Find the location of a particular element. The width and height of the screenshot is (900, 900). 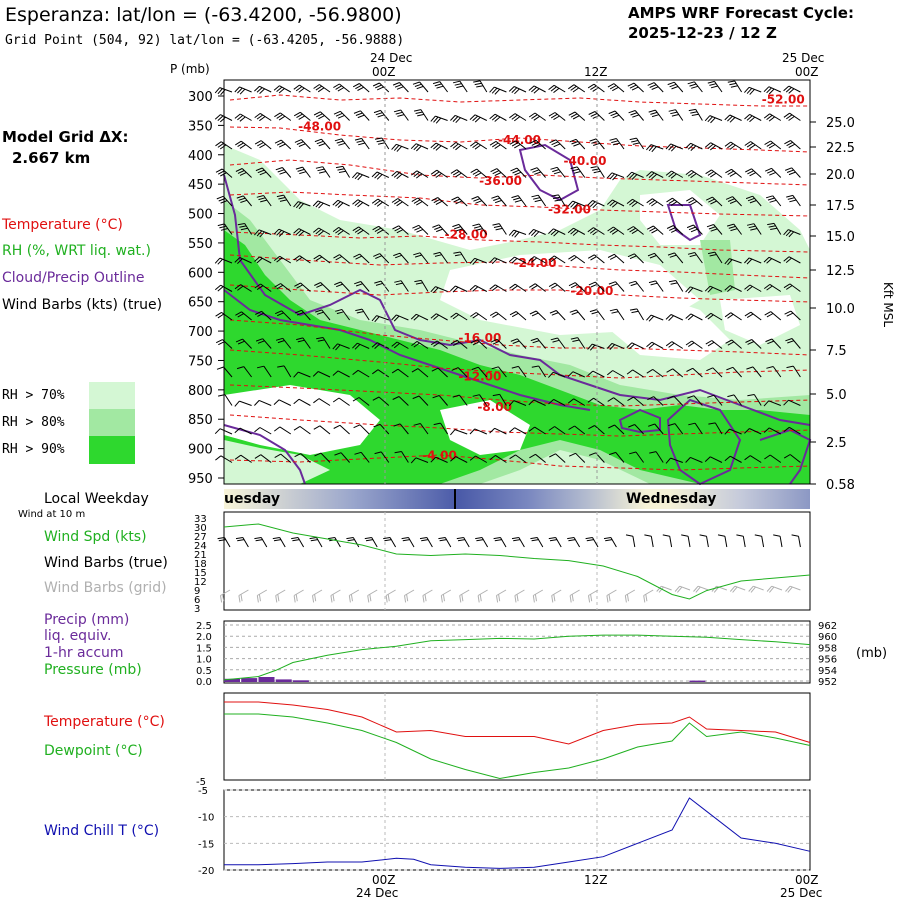

precip-bar is located at coordinates (697, 681).